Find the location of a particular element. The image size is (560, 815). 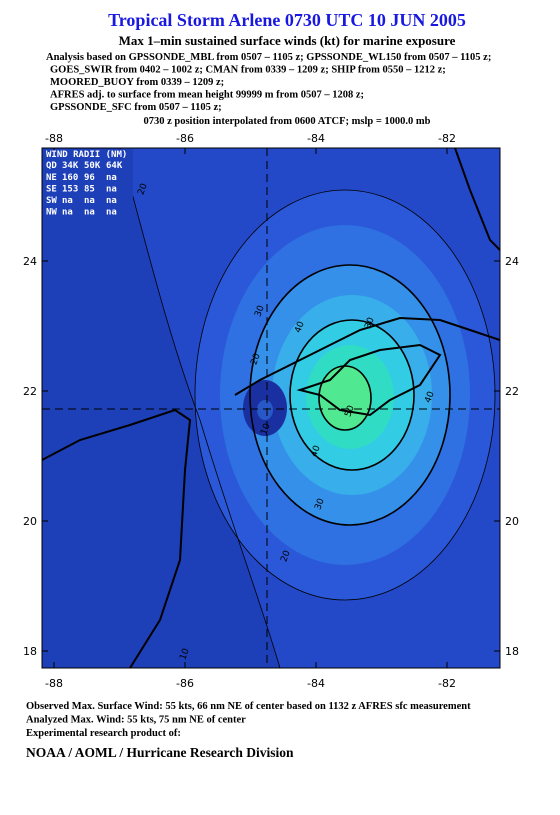

radii-cell: 85 is located at coordinates (89, 190).